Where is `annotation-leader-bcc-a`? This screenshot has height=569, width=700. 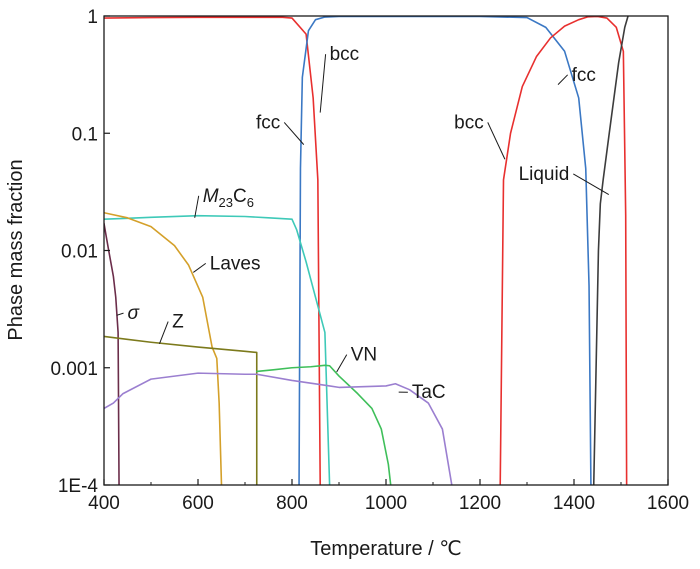 annotation-leader-bcc-a is located at coordinates (323, 83).